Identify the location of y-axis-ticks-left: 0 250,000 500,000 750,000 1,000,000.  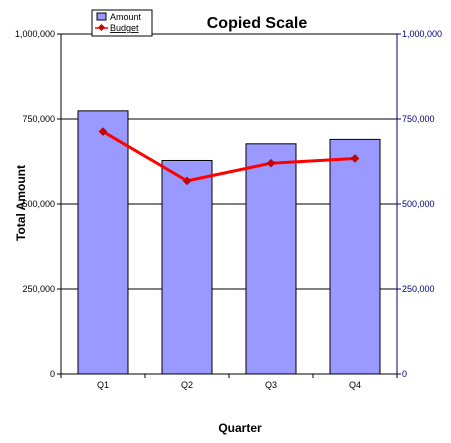
(38, 204).